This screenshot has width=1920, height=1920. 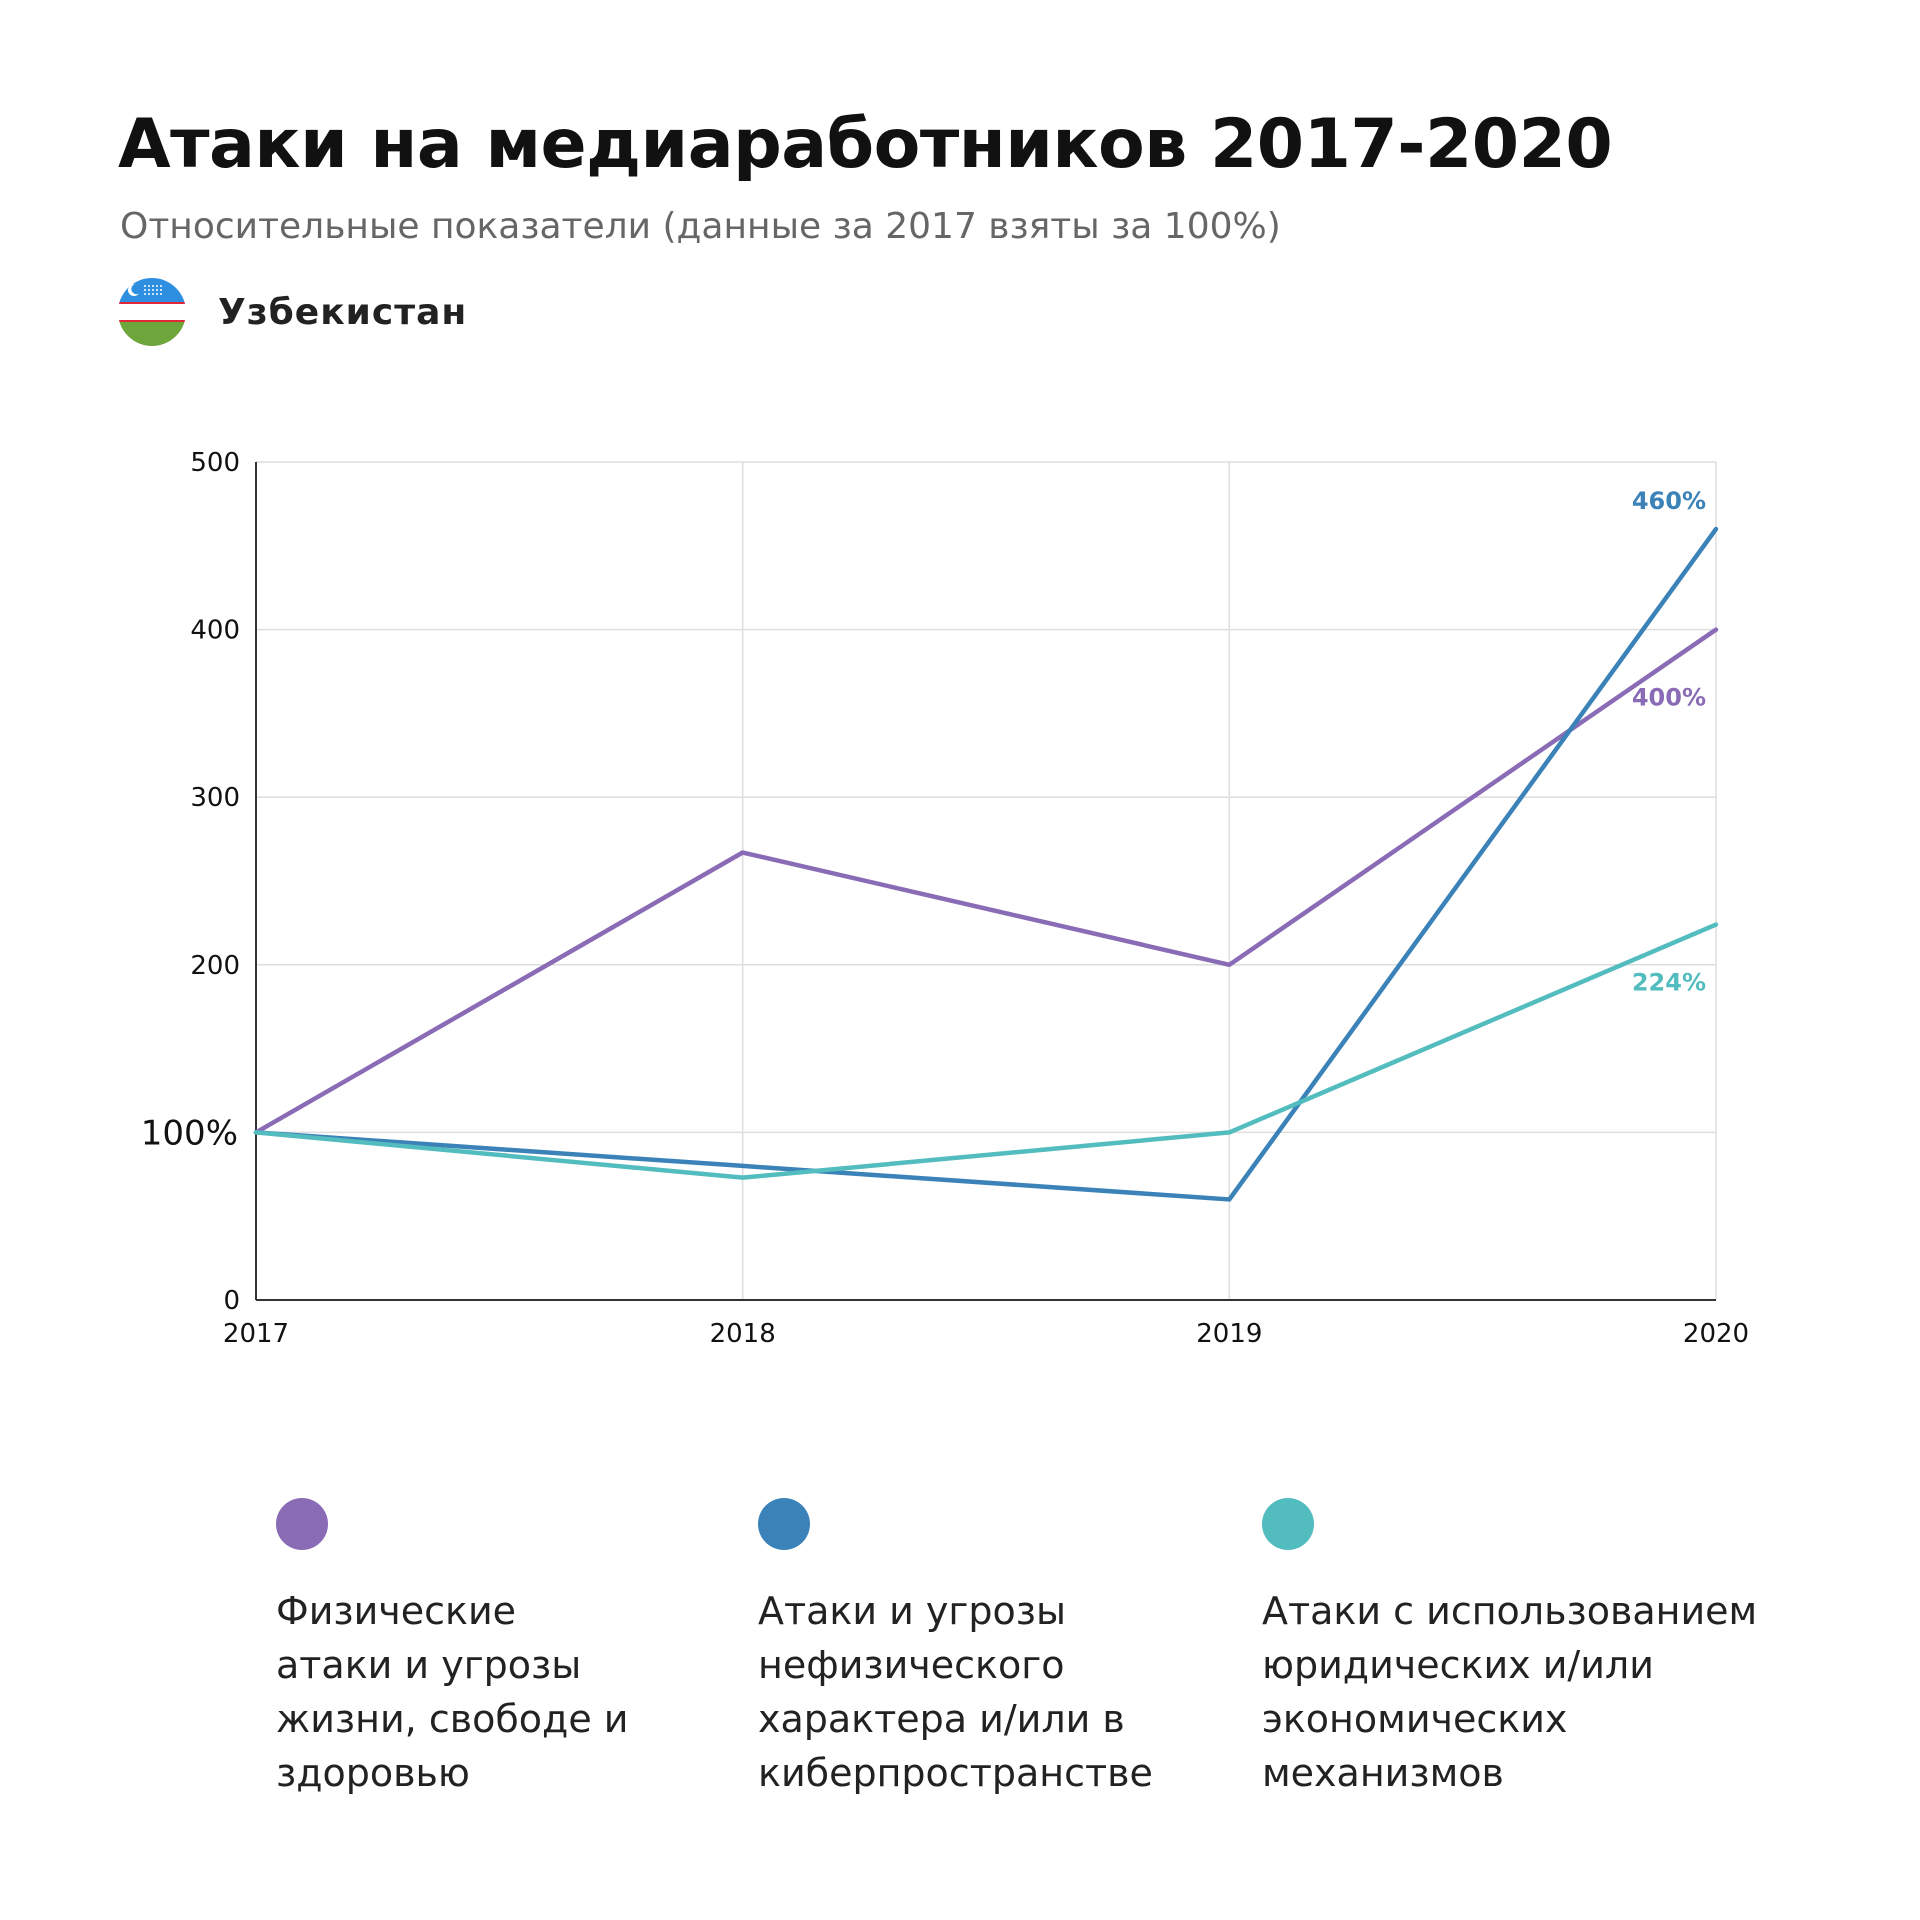 I want to click on series-end-label: 400%, so click(x=1669, y=698).